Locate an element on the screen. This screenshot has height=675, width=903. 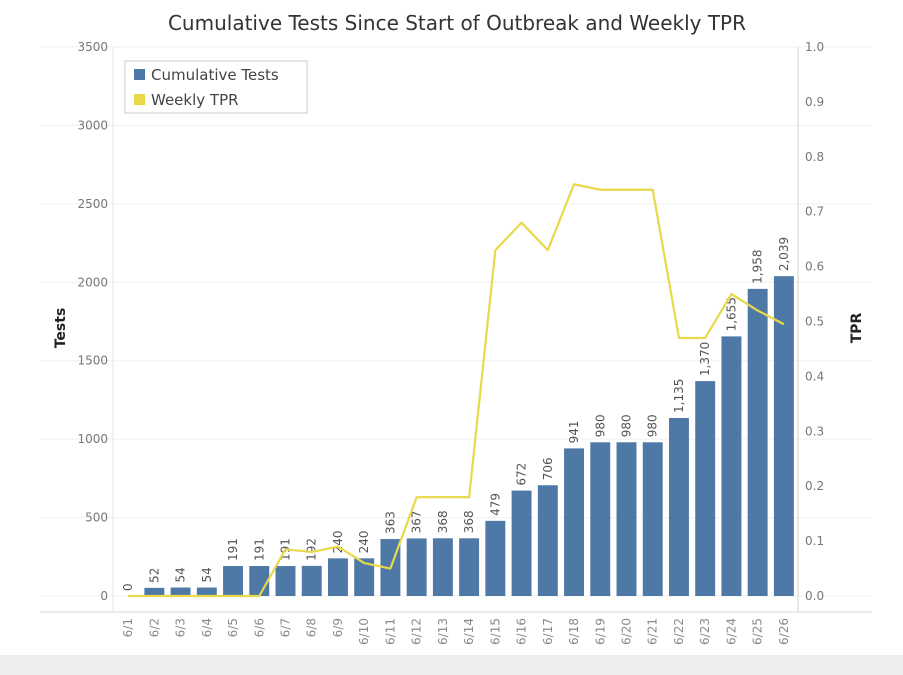
legend-swatch-weekly-tpr is located at coordinates (139, 99).